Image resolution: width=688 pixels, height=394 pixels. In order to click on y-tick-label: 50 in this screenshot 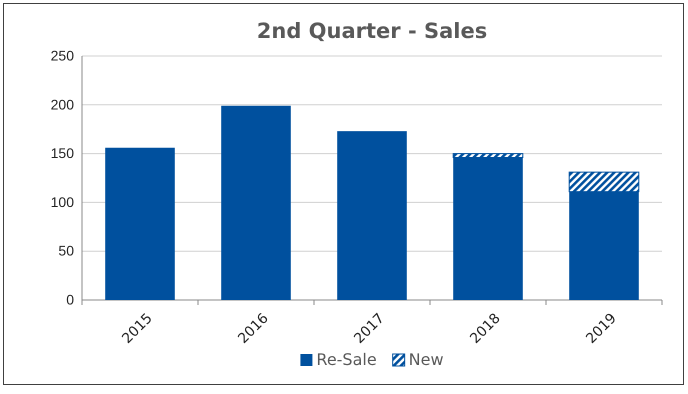, I will do `click(66, 250)`.